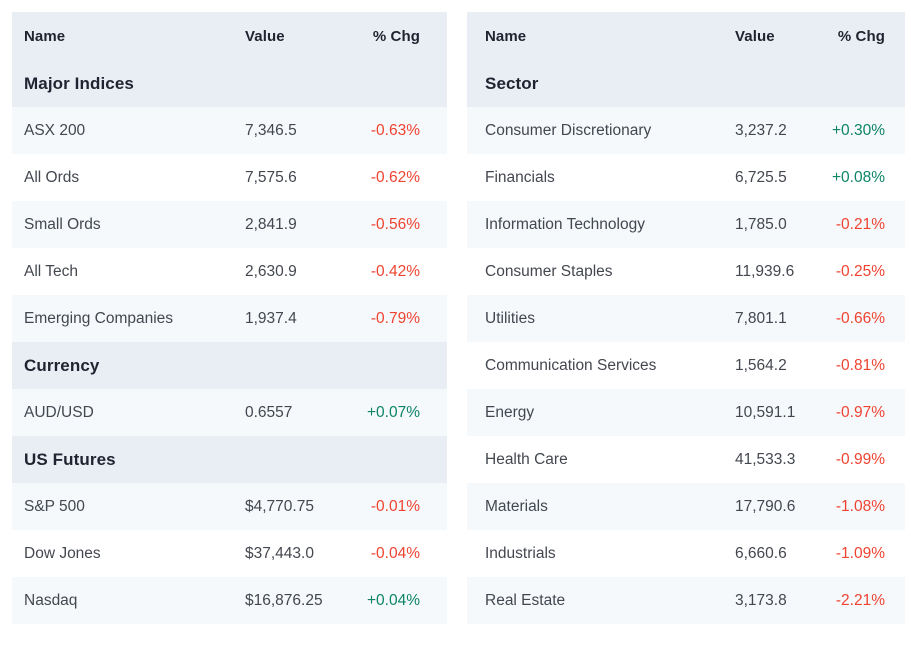 The width and height of the screenshot is (911, 645). I want to click on row-value: $16,876.25, so click(284, 600).